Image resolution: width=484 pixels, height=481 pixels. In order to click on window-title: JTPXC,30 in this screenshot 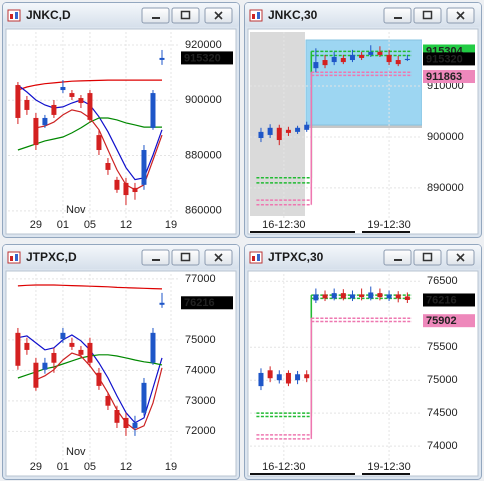, I will do `click(296, 257)`.